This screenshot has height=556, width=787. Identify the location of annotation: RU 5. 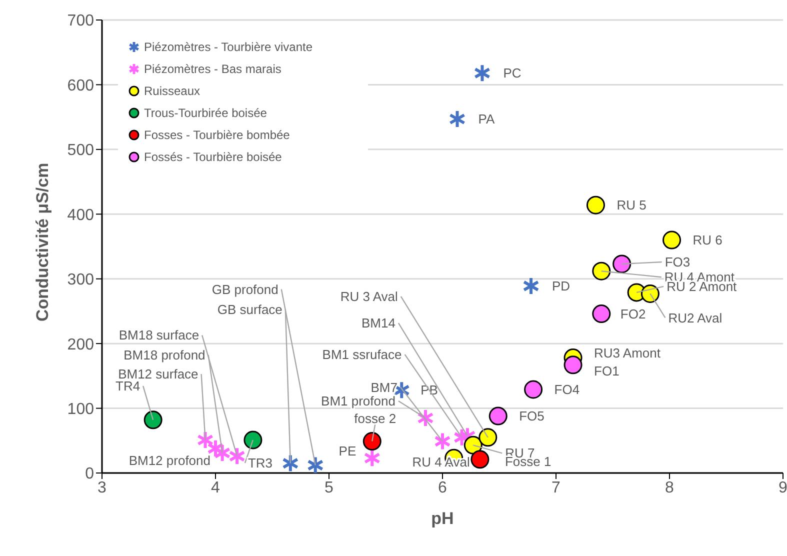
(631, 205).